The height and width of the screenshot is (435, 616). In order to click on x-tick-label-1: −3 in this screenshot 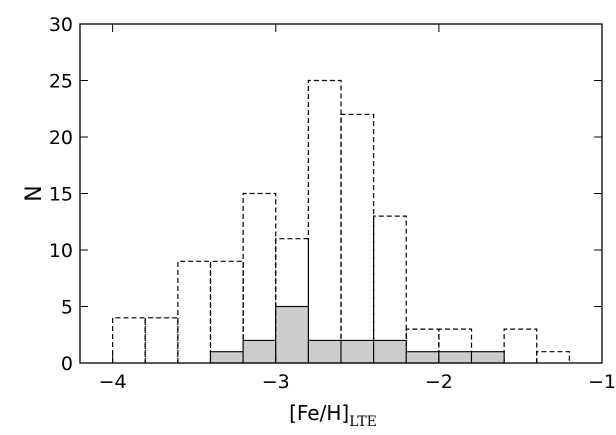, I will do `click(276, 382)`.